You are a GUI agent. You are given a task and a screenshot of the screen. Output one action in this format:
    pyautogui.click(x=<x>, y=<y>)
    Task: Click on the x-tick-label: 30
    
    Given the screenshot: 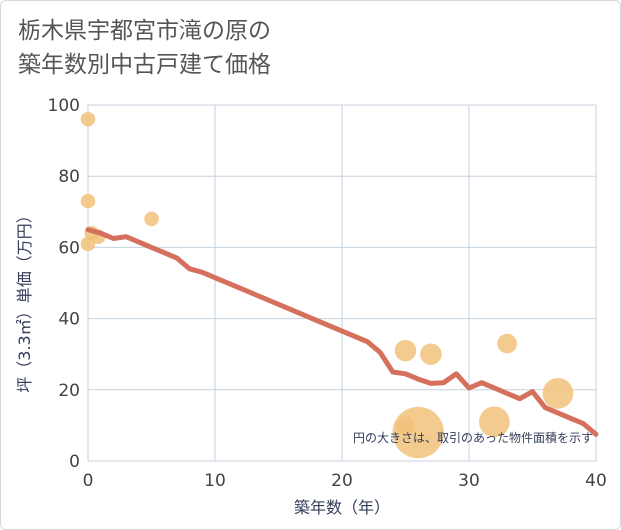 What is the action you would take?
    pyautogui.click(x=469, y=481)
    